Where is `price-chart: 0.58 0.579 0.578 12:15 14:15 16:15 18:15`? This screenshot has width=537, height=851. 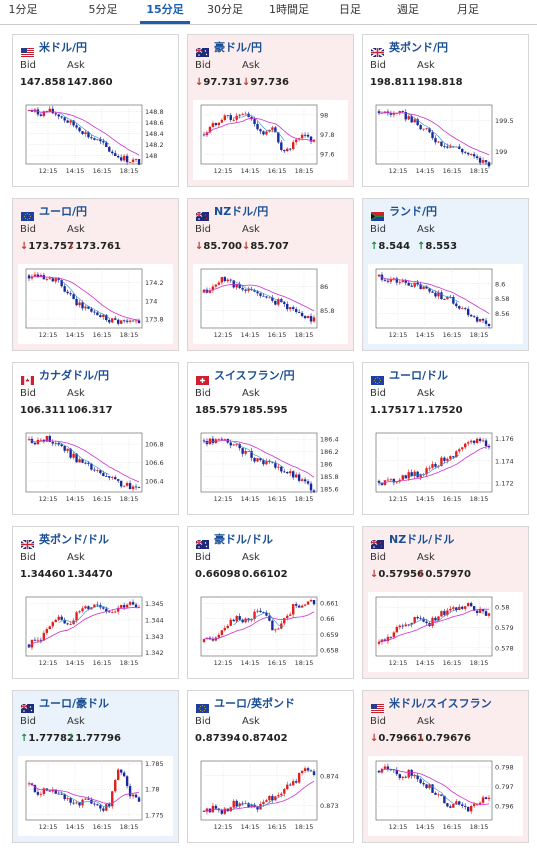 price-chart: 0.58 0.579 0.578 12:15 14:15 16:15 18:15 is located at coordinates (445, 632).